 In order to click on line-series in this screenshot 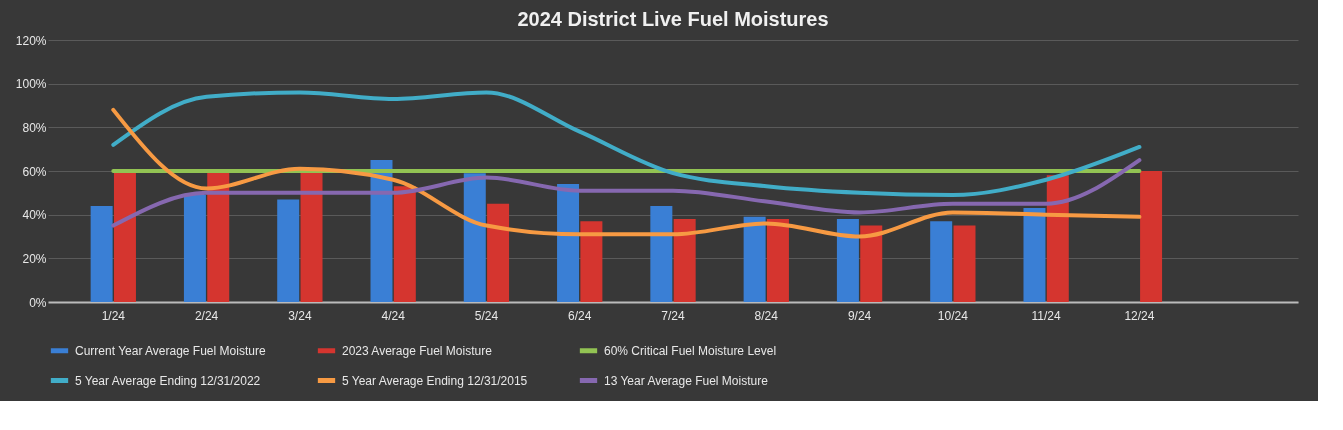, I will do `click(626, 193)`.